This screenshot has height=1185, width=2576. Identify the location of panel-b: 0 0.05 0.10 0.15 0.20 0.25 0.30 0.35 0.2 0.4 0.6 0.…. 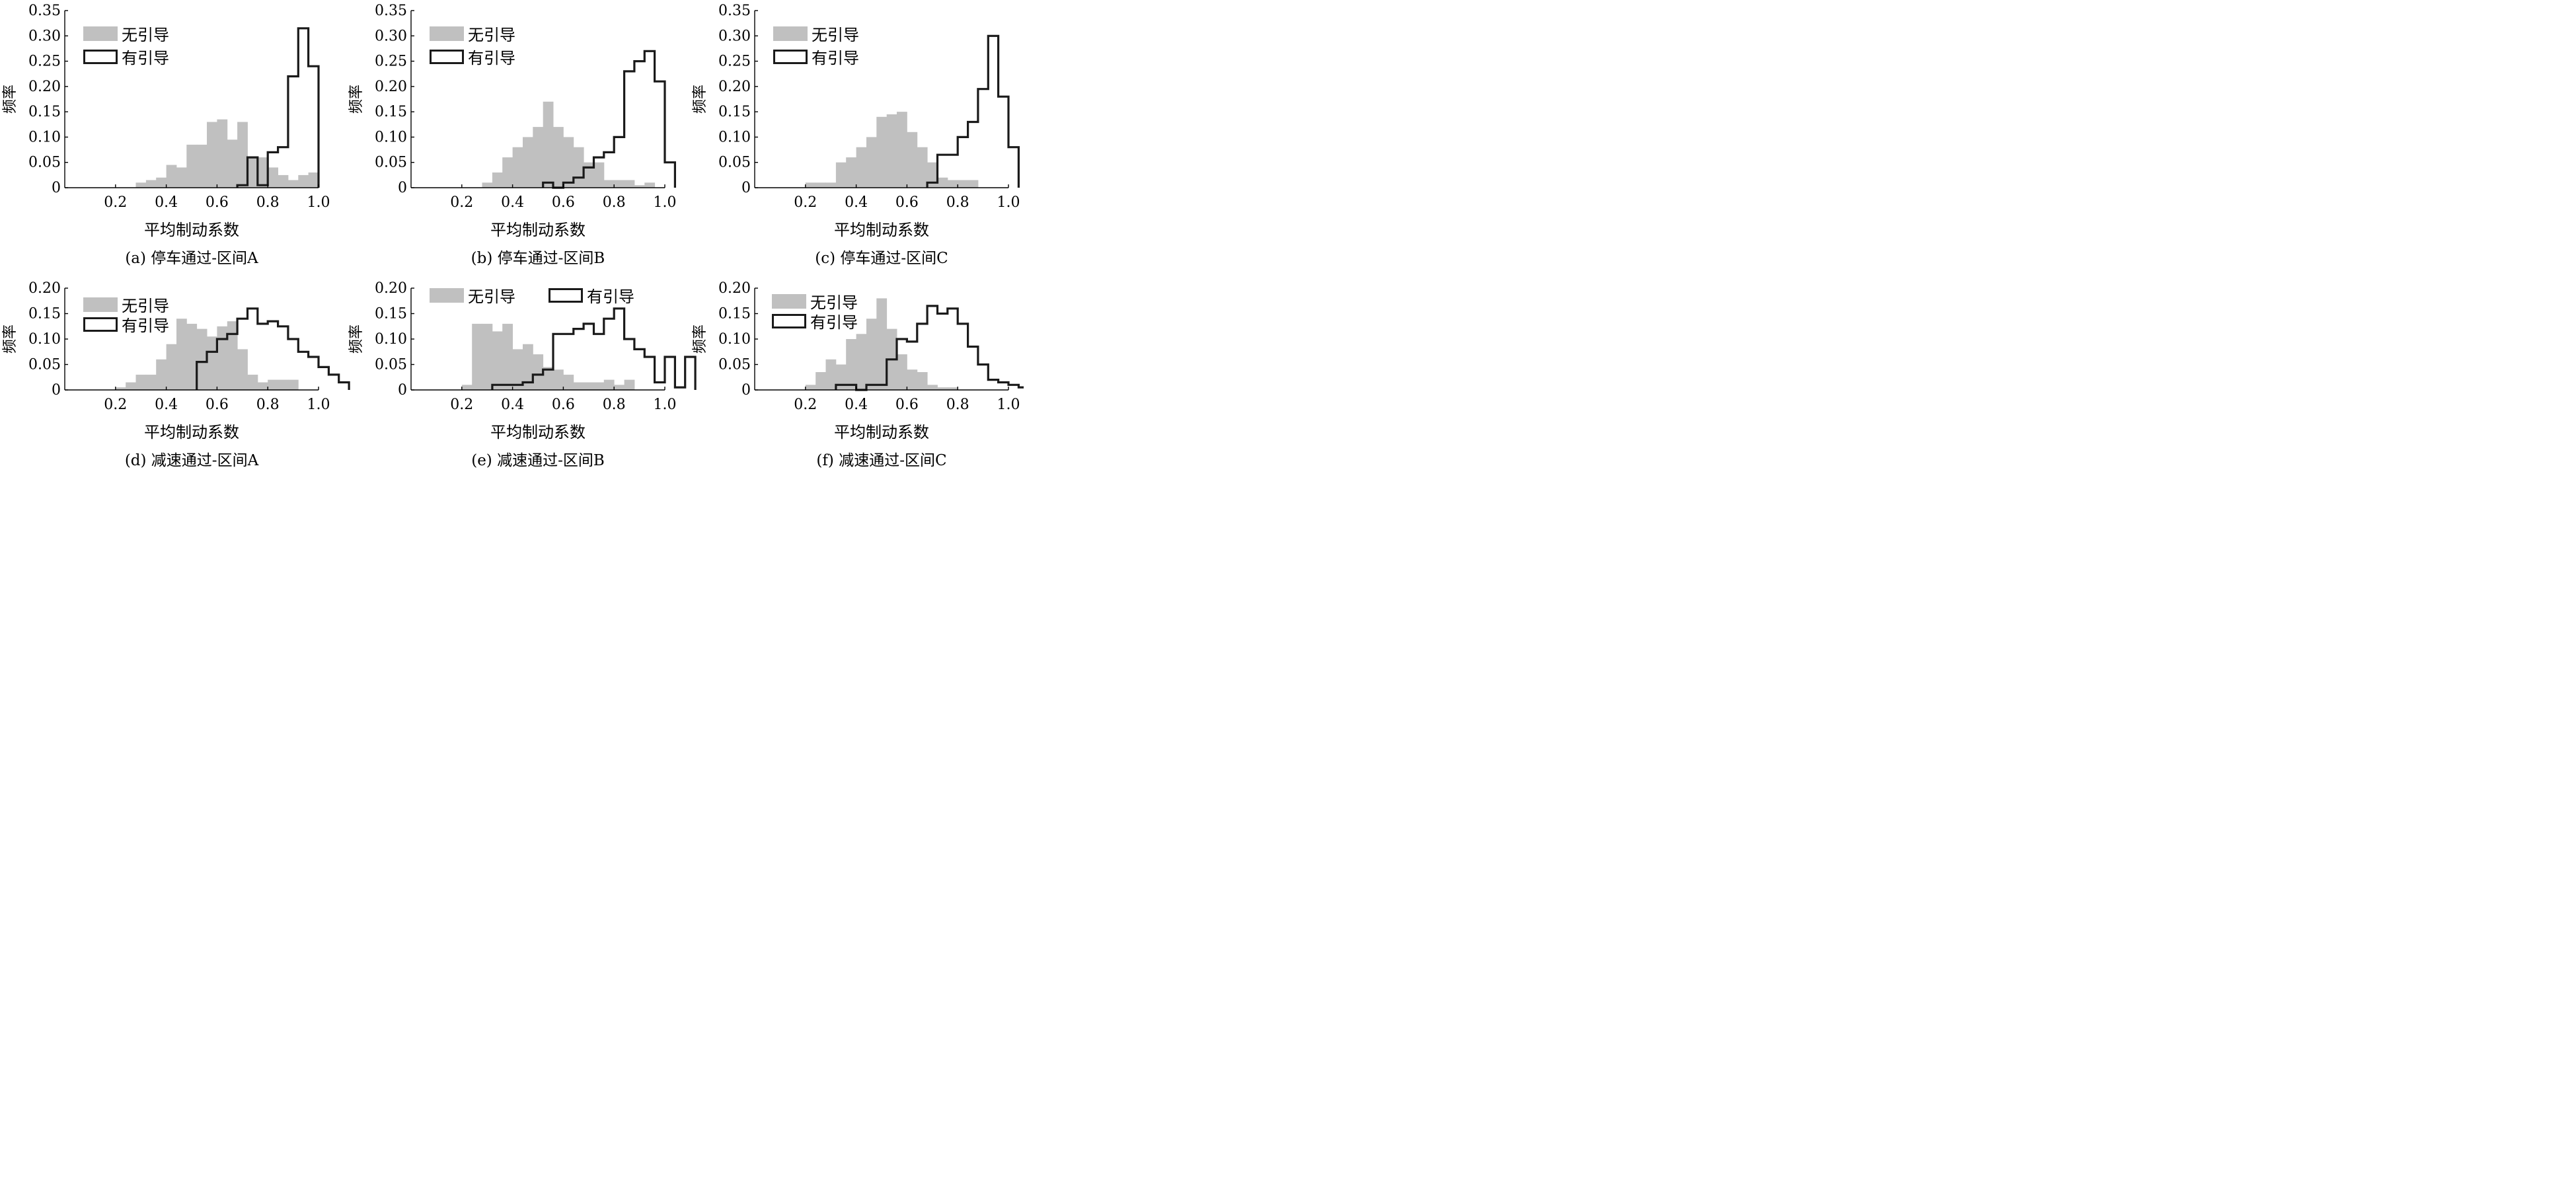
(512, 135).